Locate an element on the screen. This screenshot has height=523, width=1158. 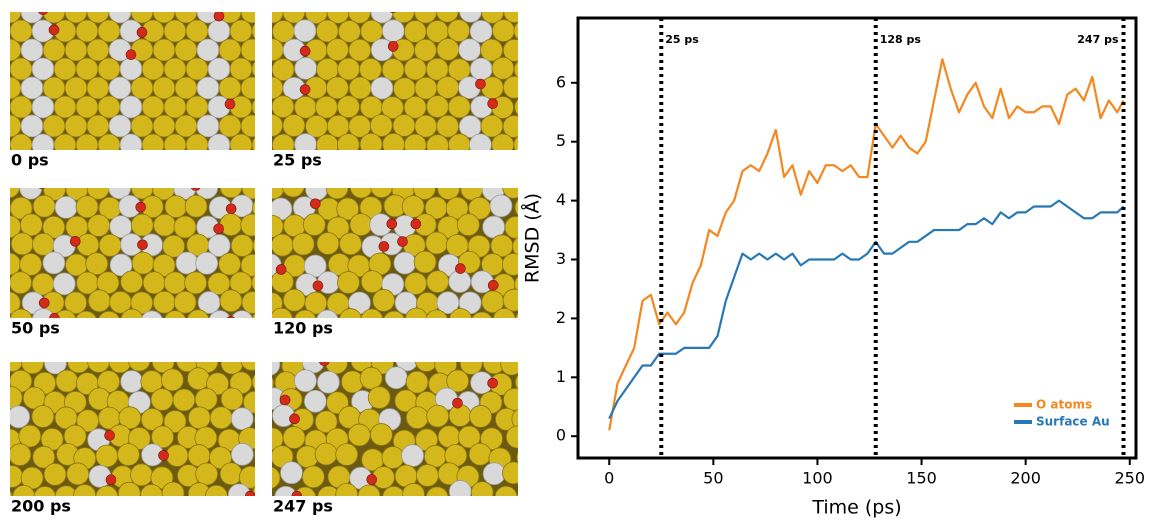
y-tick-label: 0 is located at coordinates (561, 435).